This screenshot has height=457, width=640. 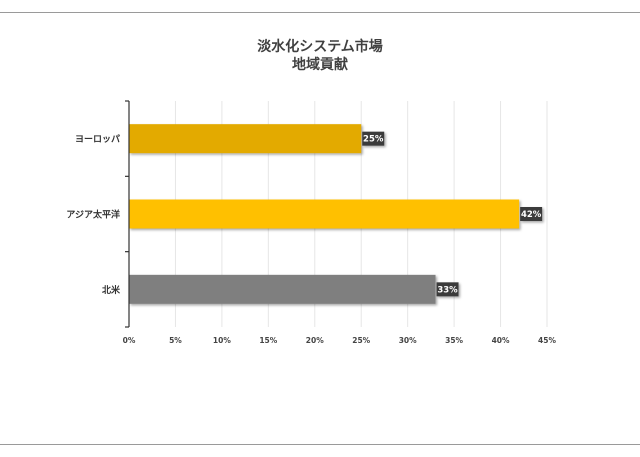 What do you see at coordinates (320, 12) in the screenshot?
I see `top-divider` at bounding box center [320, 12].